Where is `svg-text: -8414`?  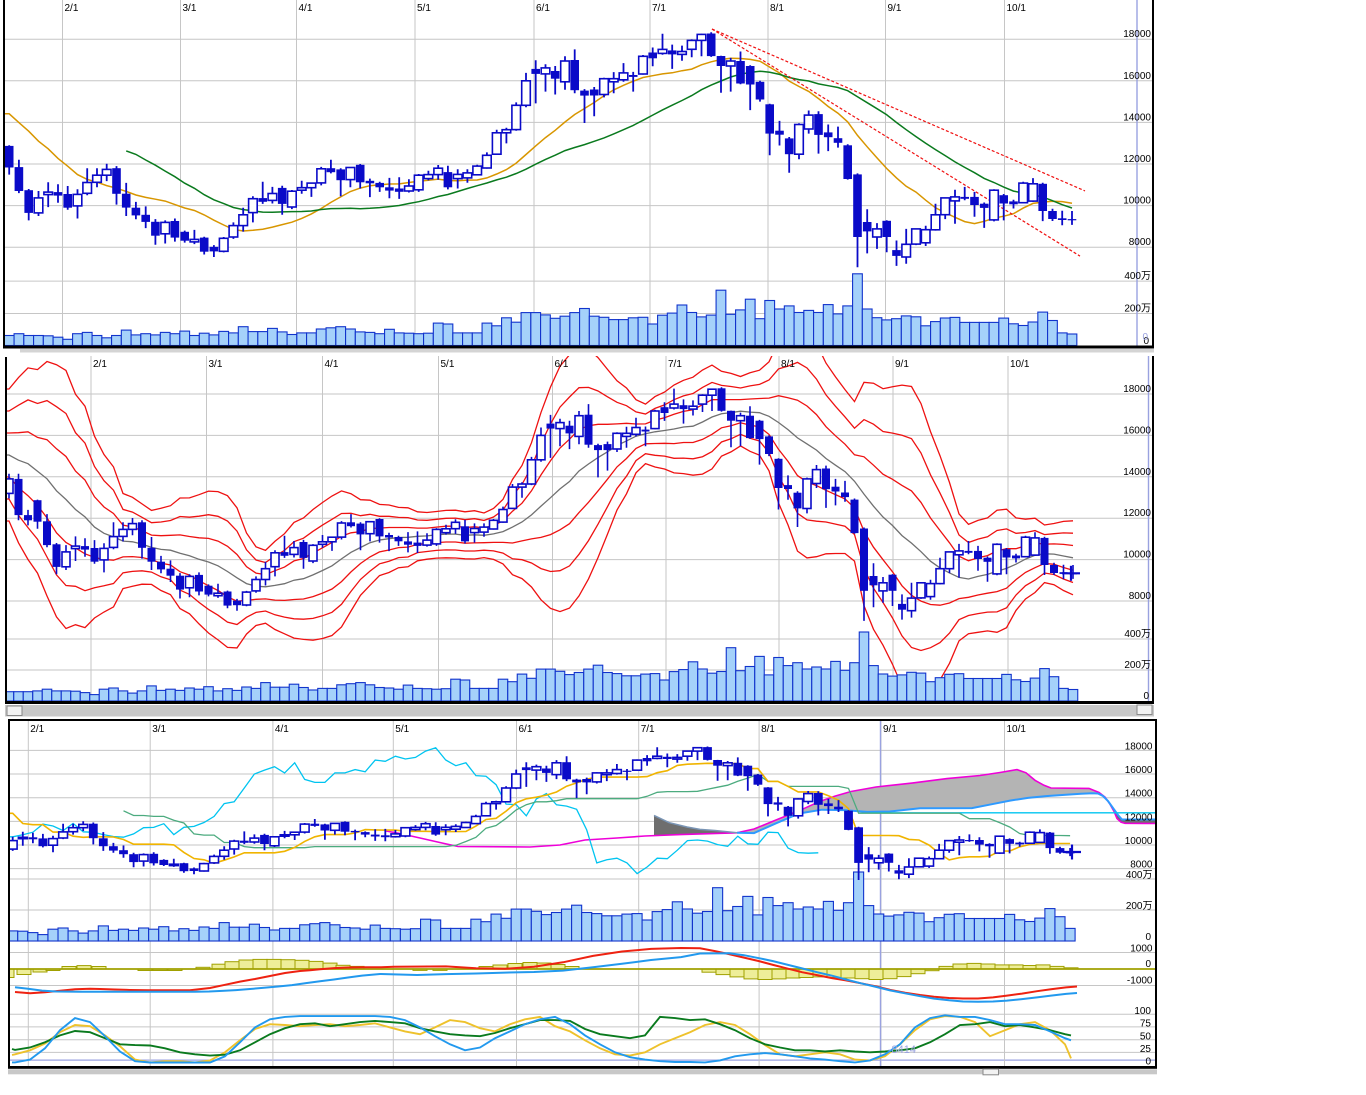
svg-text: -8414 is located at coordinates (902, 1050).